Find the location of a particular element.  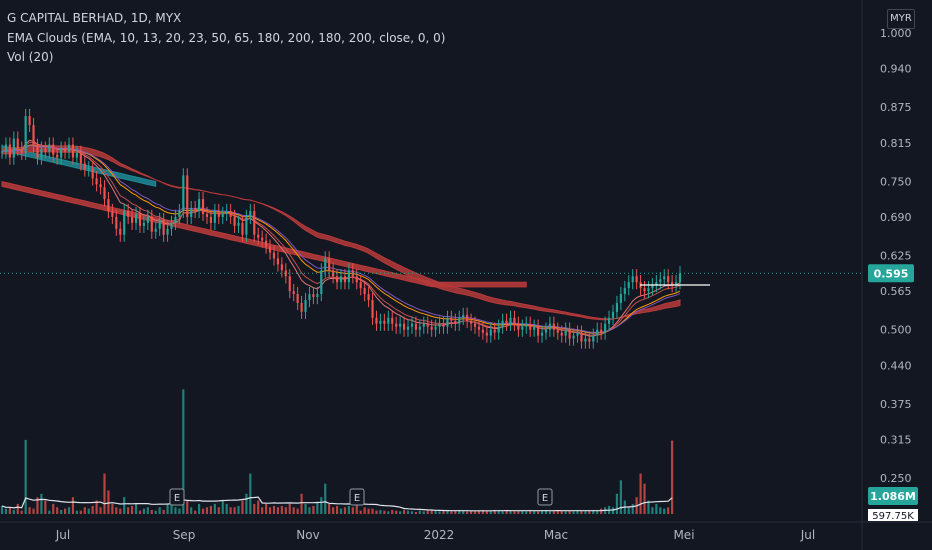

legend-title: G CAPITAL BERHAD, 1D, MYX is located at coordinates (94, 18).